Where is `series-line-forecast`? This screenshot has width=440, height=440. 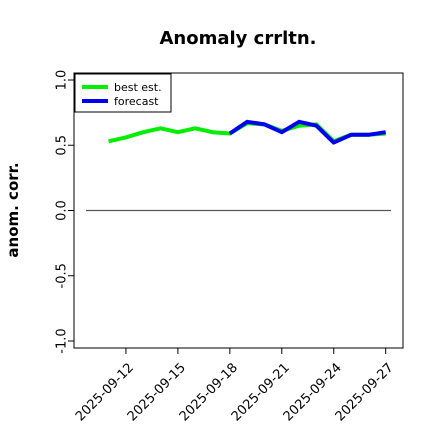 series-line-forecast is located at coordinates (307, 132).